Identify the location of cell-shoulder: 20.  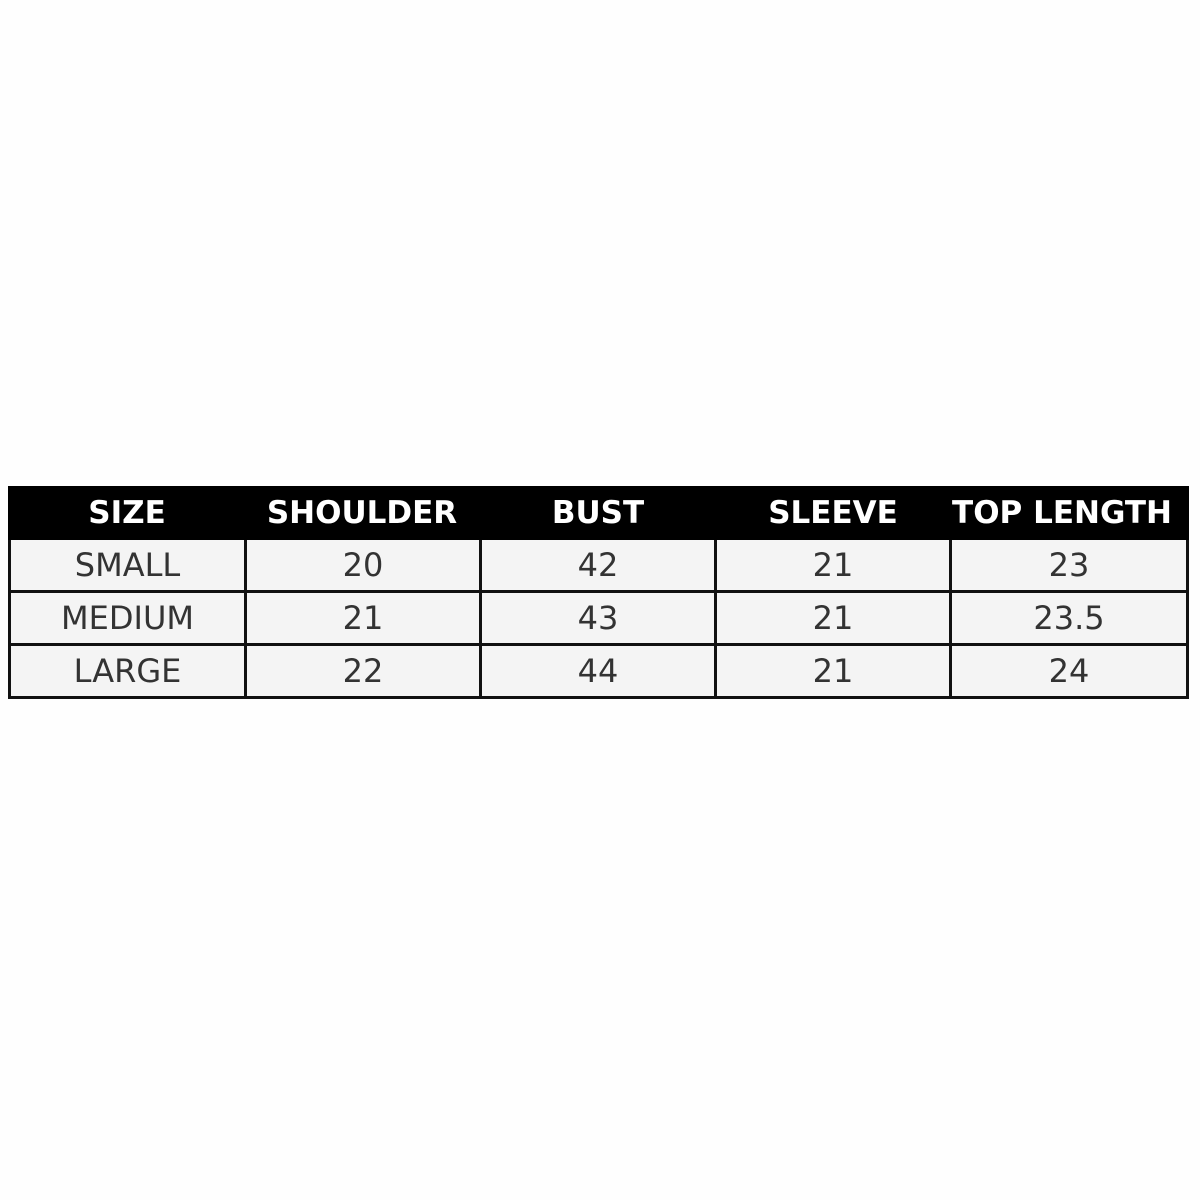
(363, 565).